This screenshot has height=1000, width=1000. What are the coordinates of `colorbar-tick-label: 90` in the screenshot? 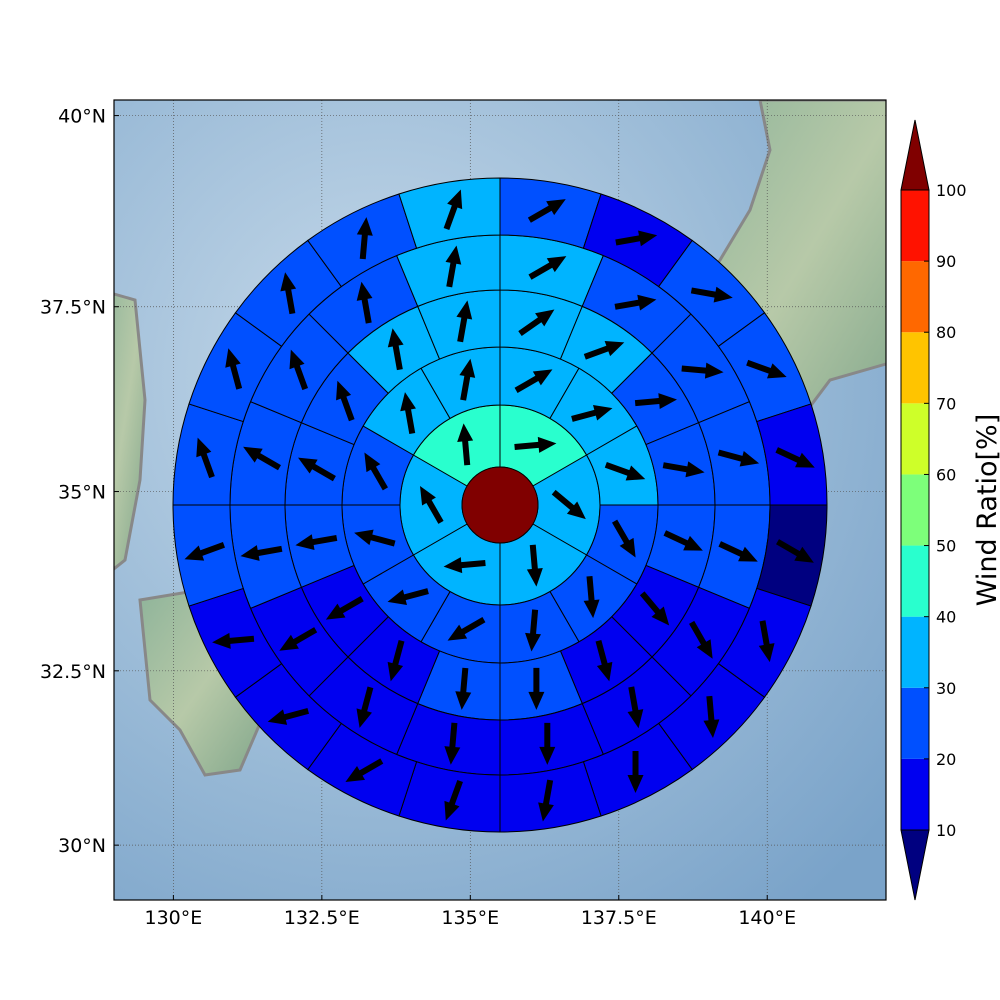 It's located at (946, 261).